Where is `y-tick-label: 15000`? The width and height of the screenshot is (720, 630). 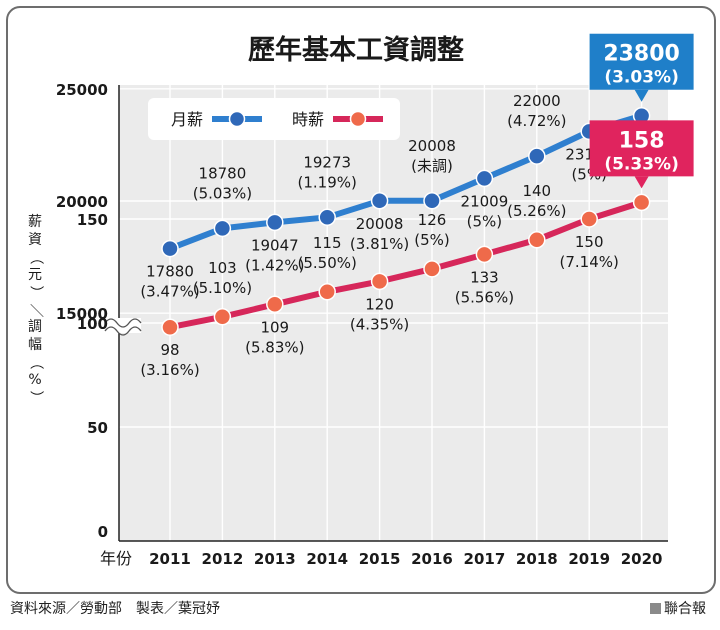
y-tick-label: 15000 is located at coordinates (82, 314).